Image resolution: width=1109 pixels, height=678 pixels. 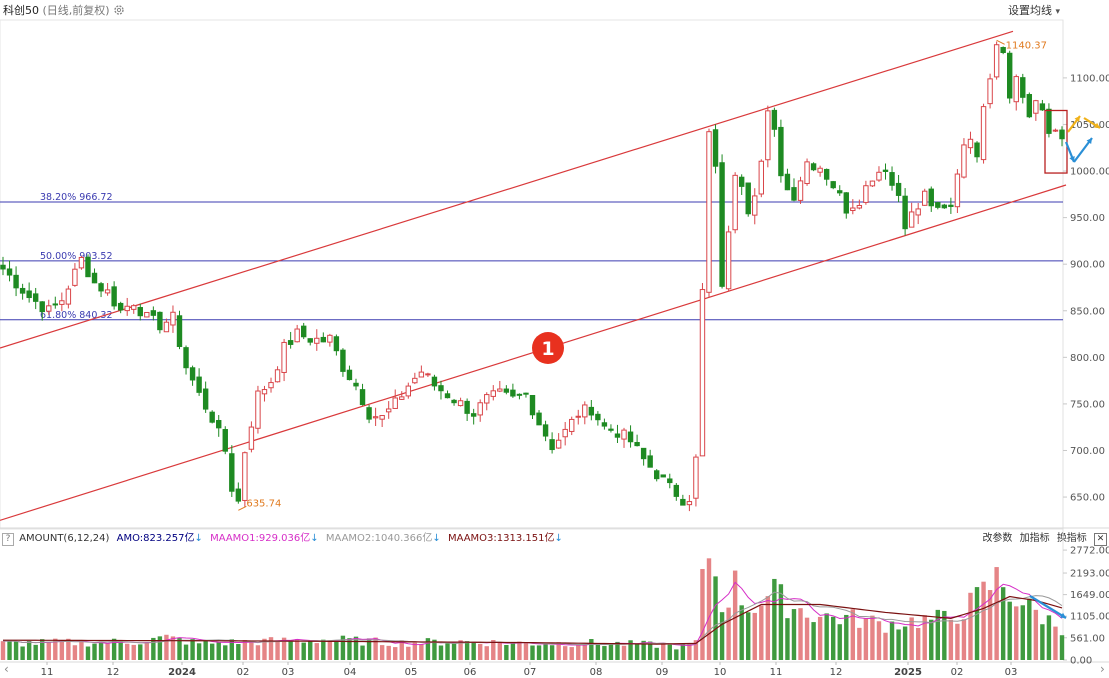 What do you see at coordinates (76, 256) in the screenshot?
I see `fib-label: 50.00% 903.52` at bounding box center [76, 256].